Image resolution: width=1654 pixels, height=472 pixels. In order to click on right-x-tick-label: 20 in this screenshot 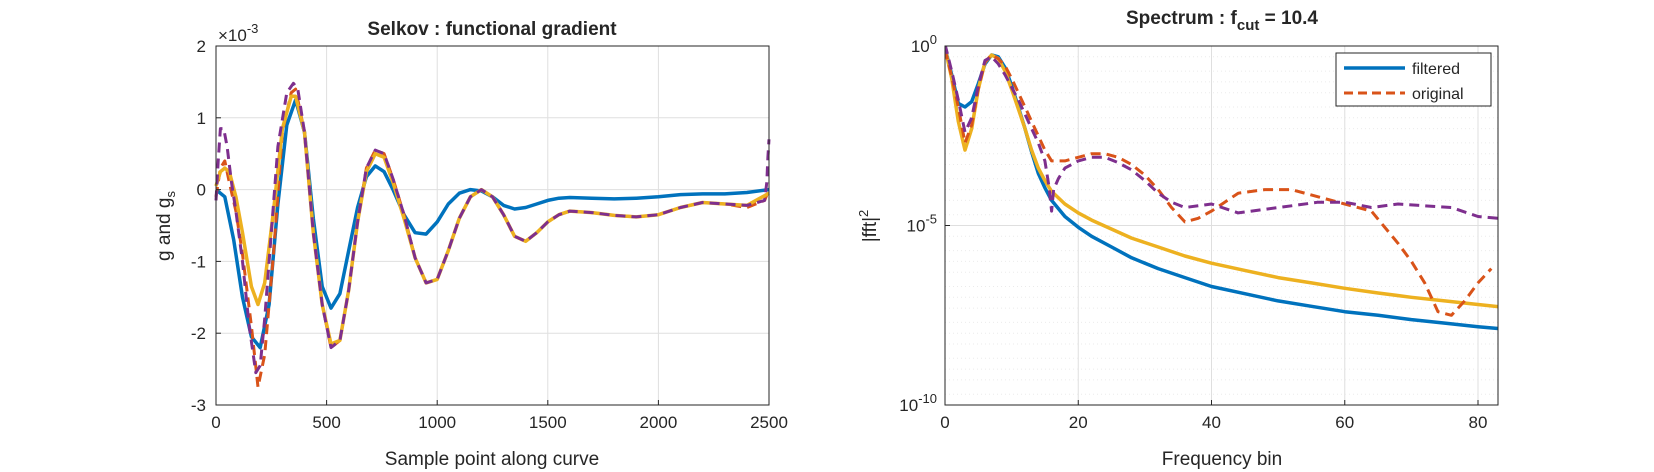, I will do `click(1078, 422)`.